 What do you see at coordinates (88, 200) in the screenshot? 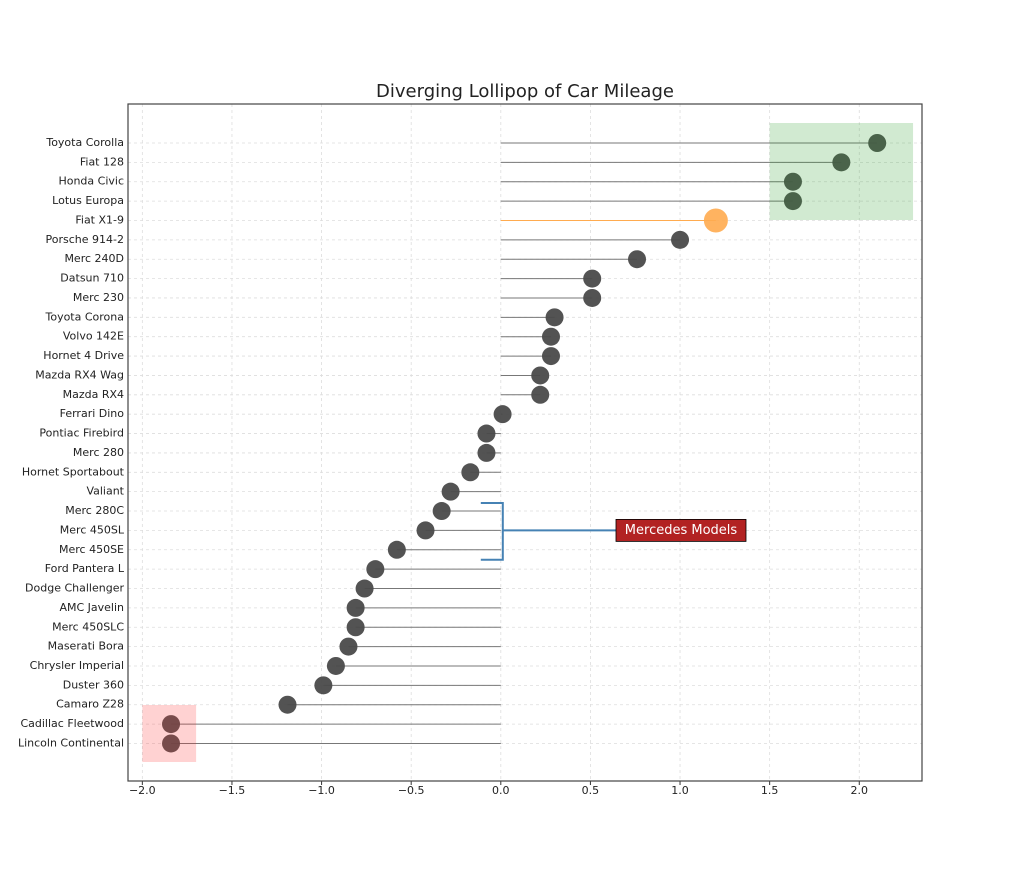
I see `y-tick-label: Lotus Europa` at bounding box center [88, 200].